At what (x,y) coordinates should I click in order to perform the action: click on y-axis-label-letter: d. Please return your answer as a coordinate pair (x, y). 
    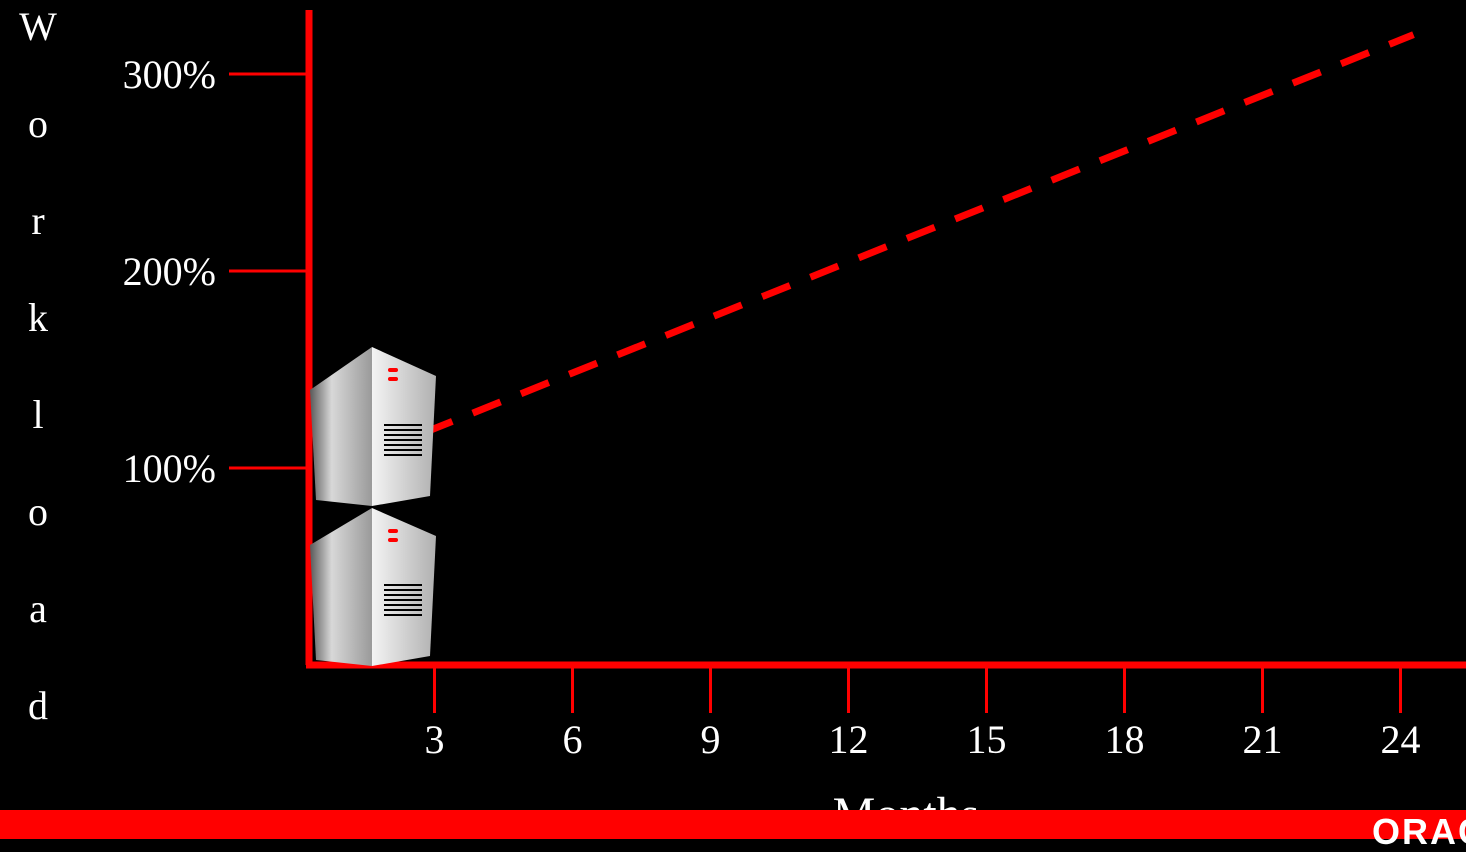
    Looking at the image, I should click on (38, 705).